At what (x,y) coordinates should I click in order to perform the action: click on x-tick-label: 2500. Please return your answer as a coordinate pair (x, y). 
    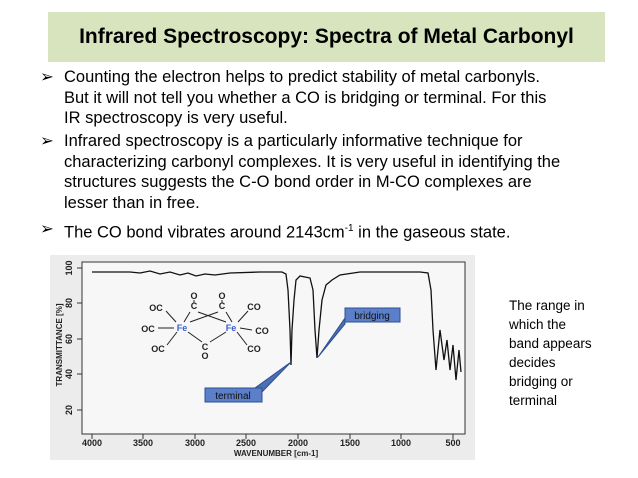
    Looking at the image, I should click on (246, 443).